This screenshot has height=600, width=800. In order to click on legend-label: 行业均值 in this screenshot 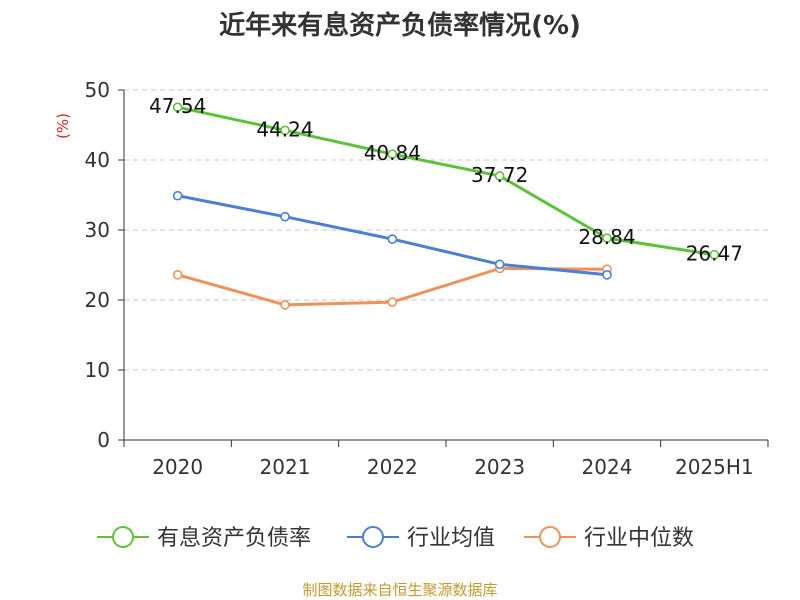, I will do `click(451, 538)`.